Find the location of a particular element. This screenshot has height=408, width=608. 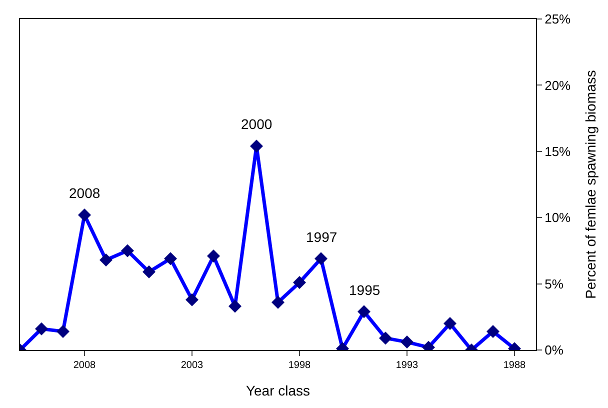

y-tick-label: 10% is located at coordinates (558, 218).